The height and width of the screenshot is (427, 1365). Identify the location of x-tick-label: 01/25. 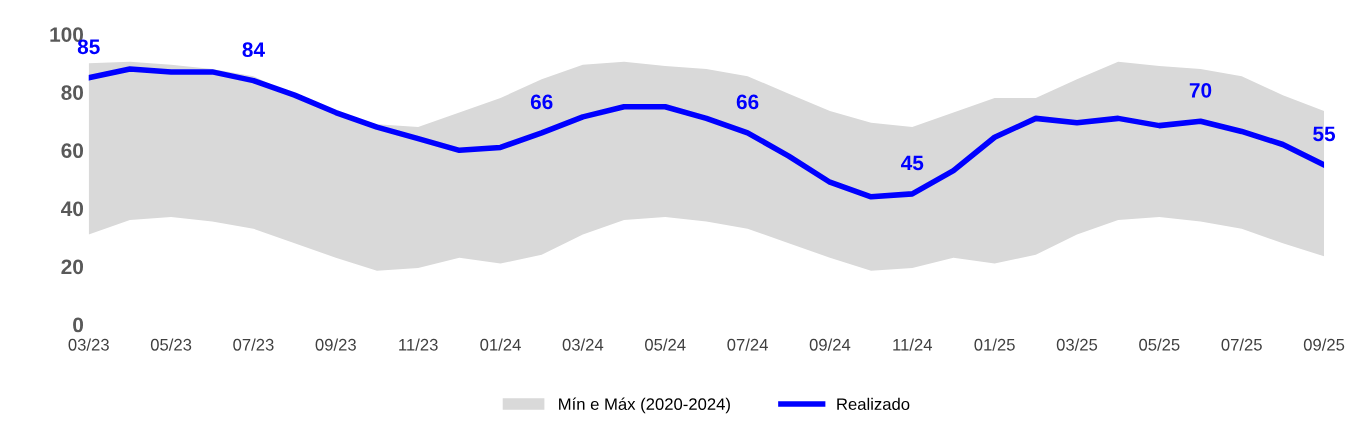
(994, 344).